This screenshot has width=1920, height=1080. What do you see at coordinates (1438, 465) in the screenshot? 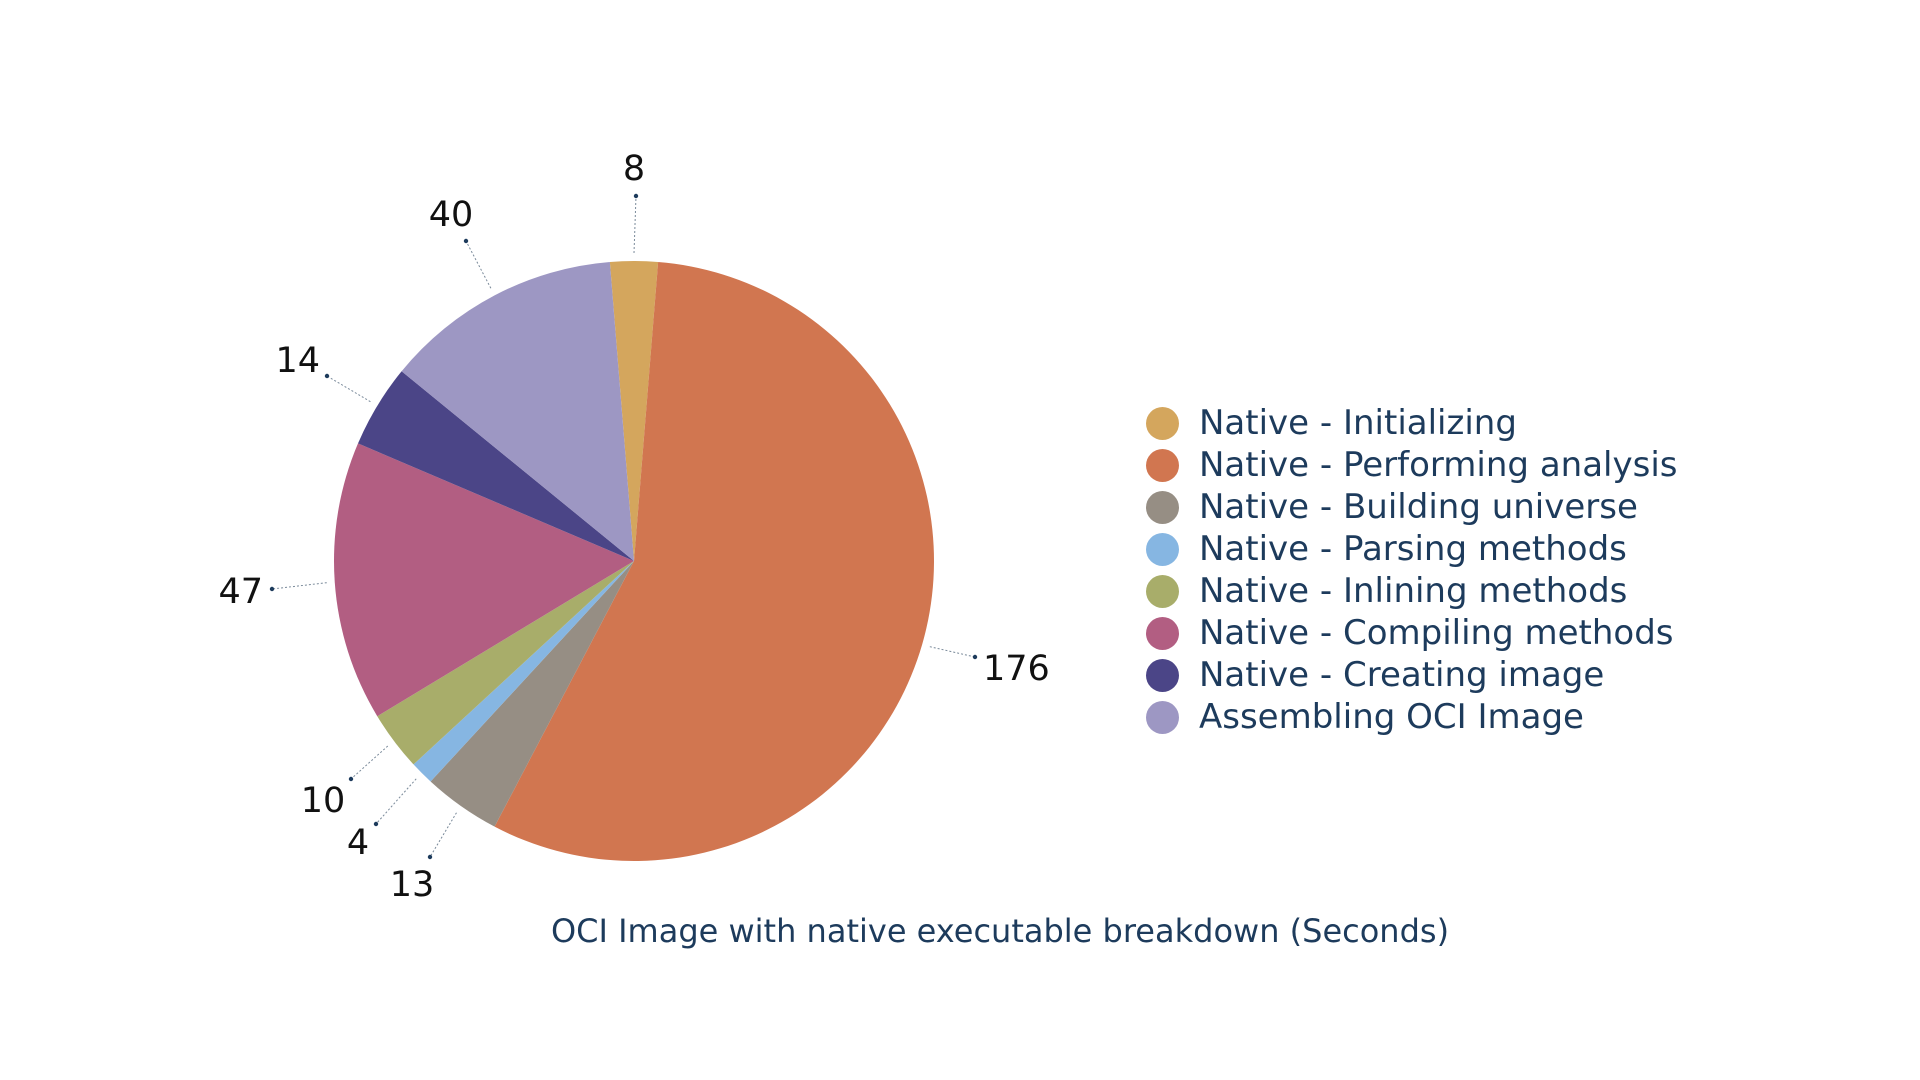
I see `legend-label-2: Native - Performing analysis` at bounding box center [1438, 465].